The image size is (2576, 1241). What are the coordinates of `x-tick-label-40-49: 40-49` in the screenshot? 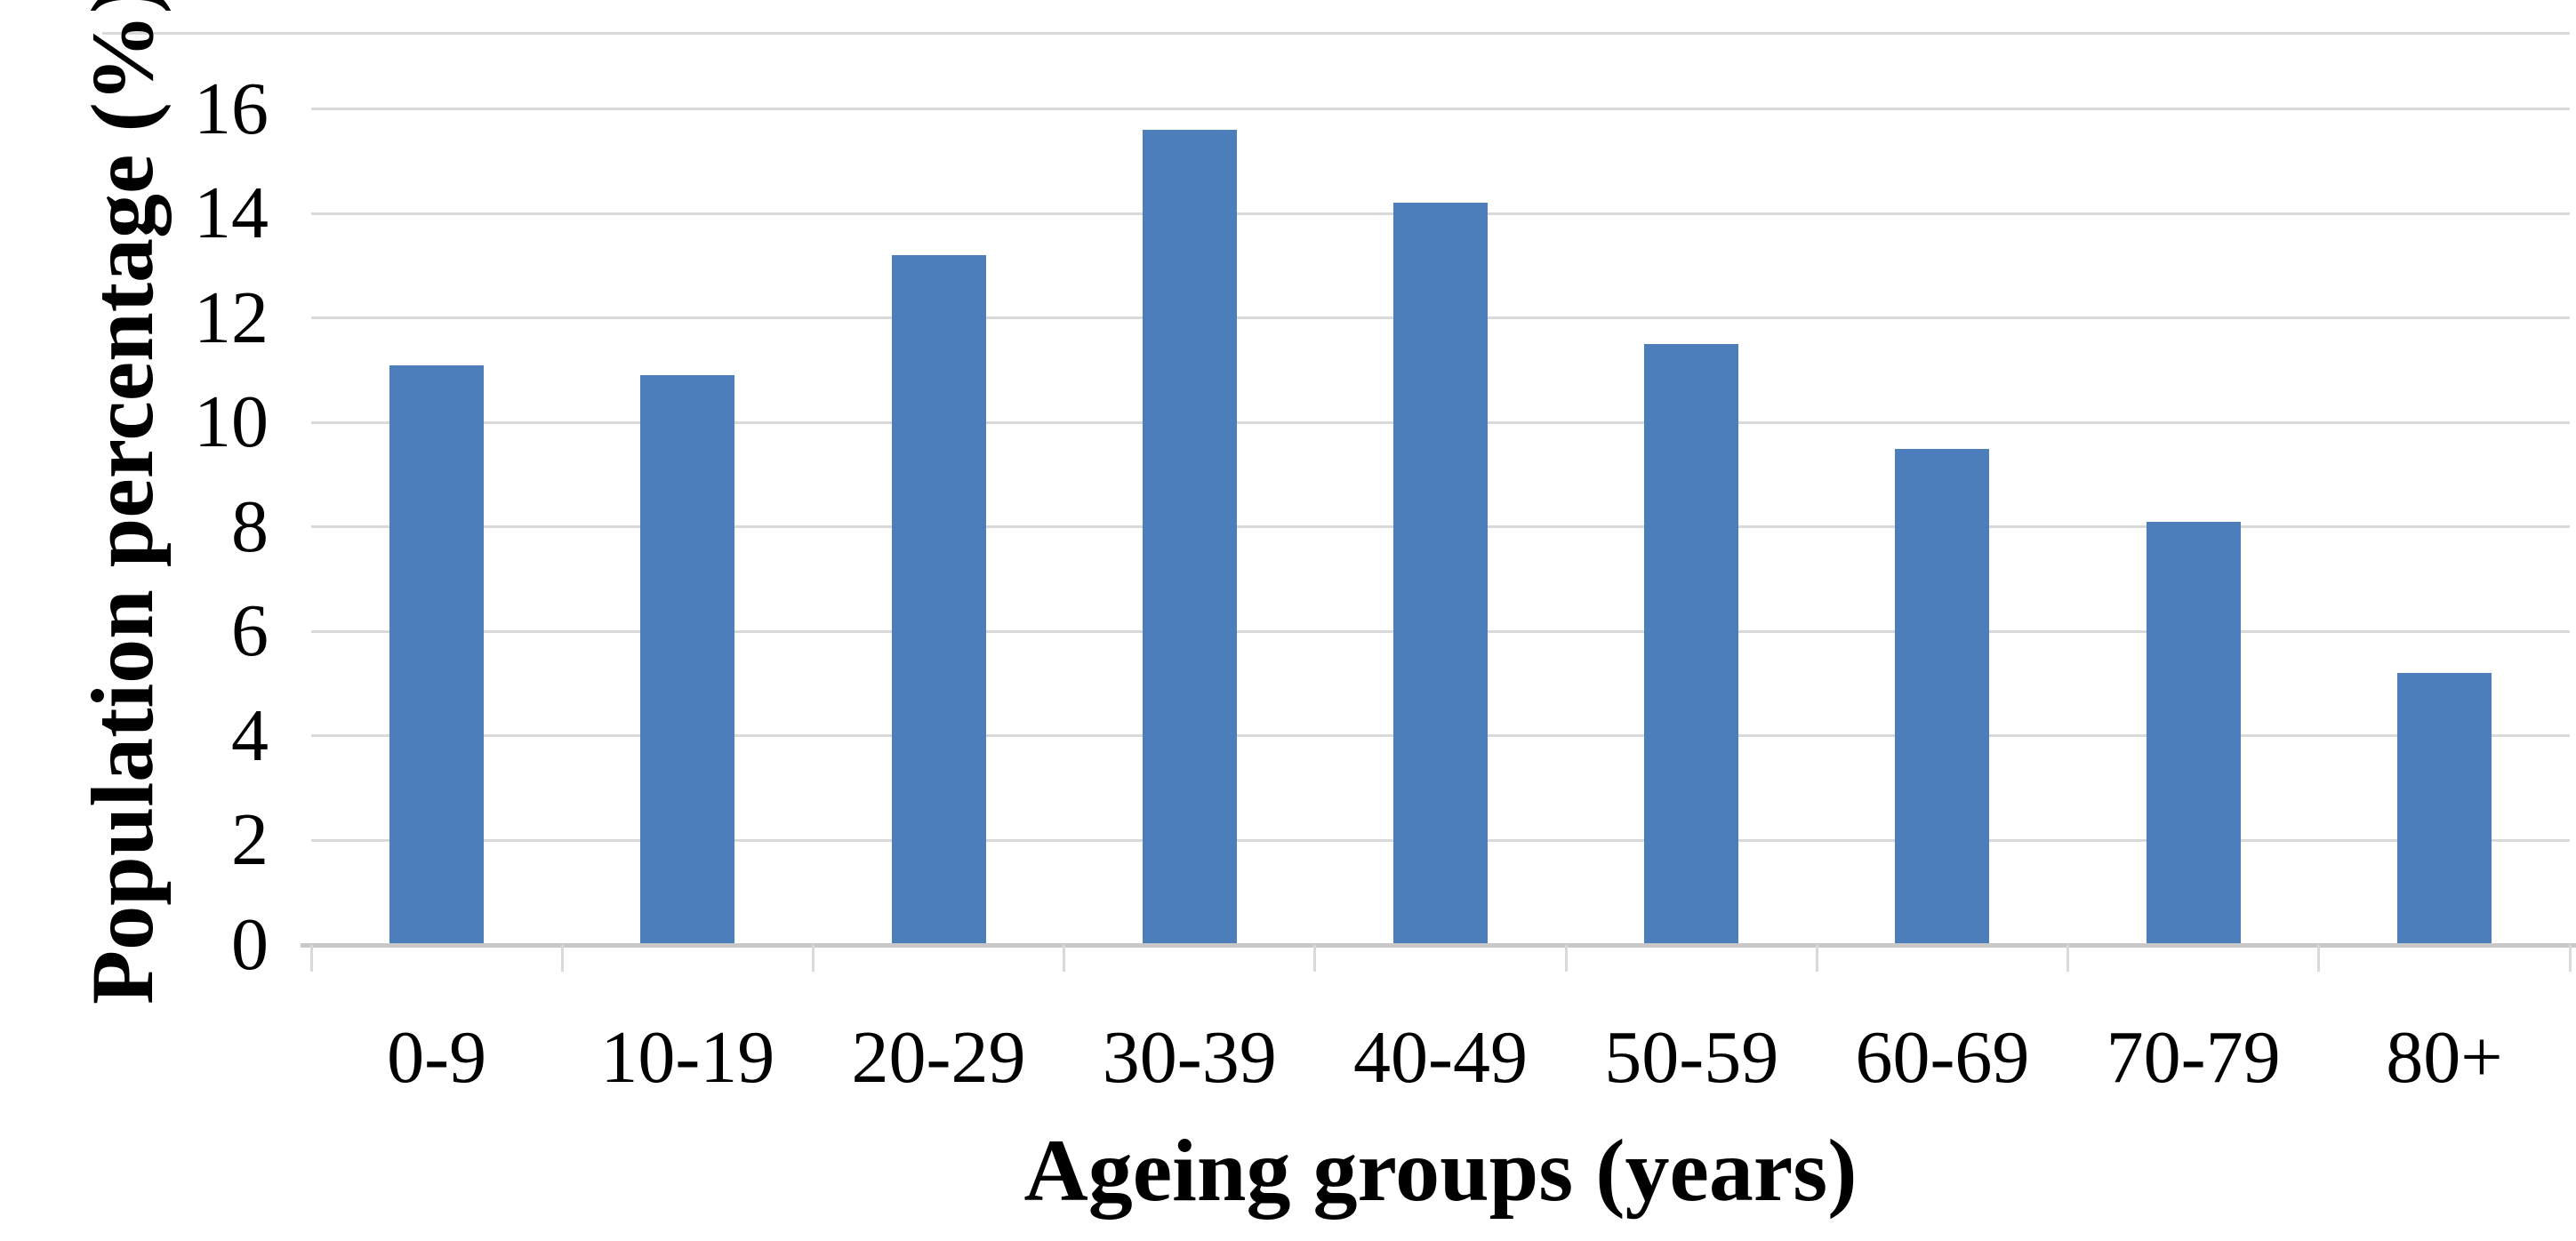 It's located at (1440, 1057).